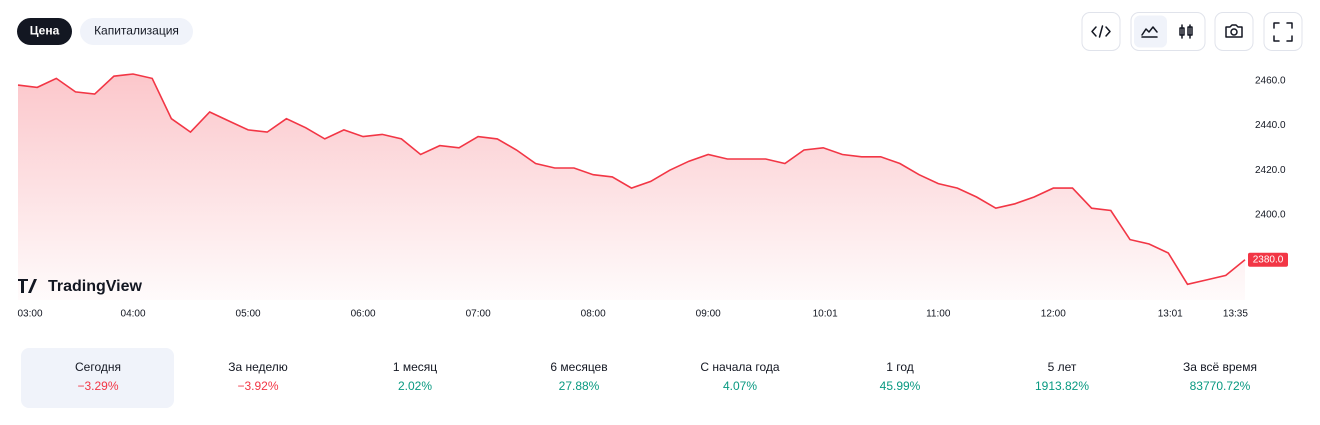 This screenshot has width=1320, height=425. Describe the element at coordinates (1270, 215) in the screenshot. I see `y-tick-label: 2400.0` at that location.